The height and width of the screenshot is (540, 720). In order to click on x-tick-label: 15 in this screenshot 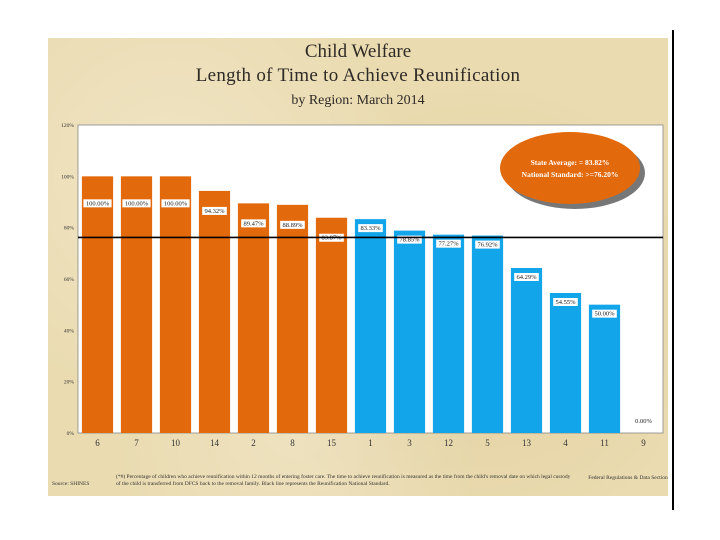, I will do `click(332, 443)`.